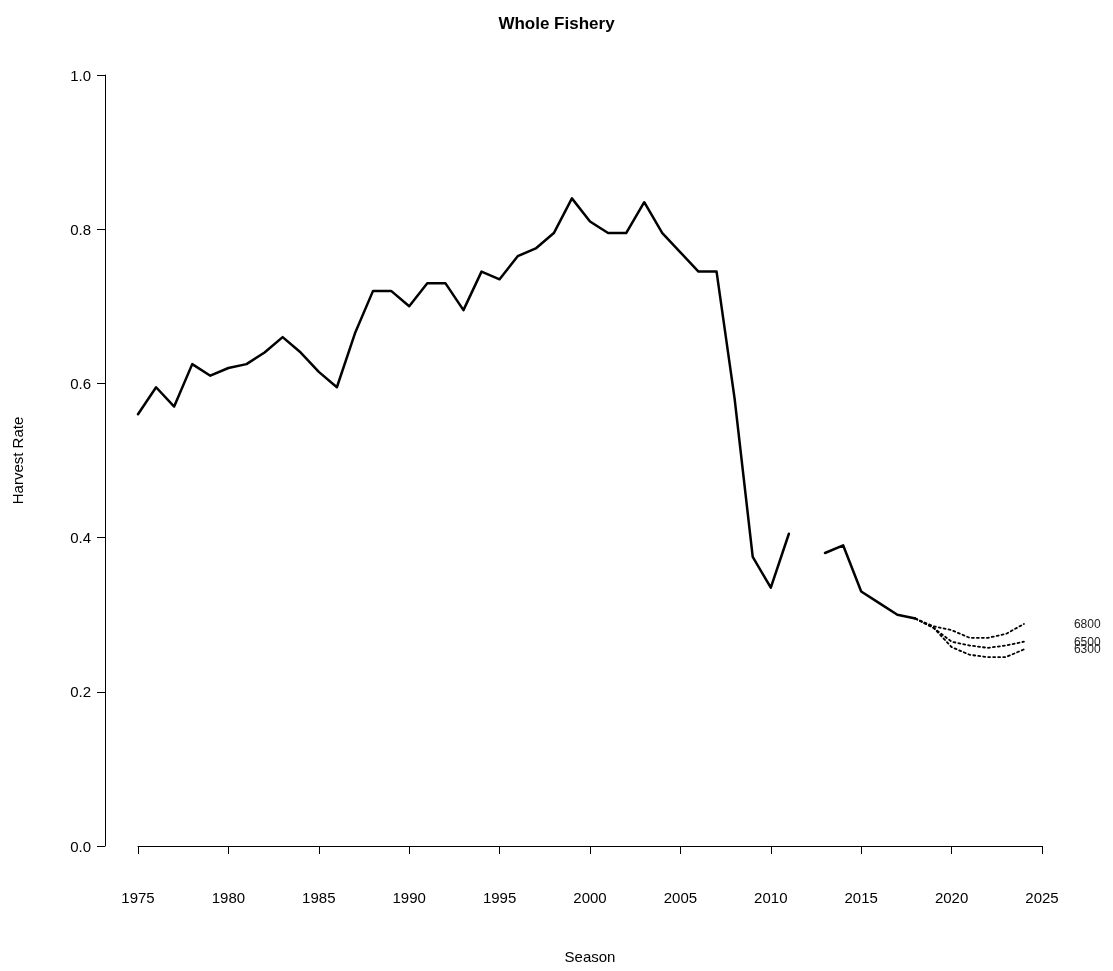 Image resolution: width=1113 pixels, height=971 pixels. I want to click on x-axis-title: Season, so click(590, 956).